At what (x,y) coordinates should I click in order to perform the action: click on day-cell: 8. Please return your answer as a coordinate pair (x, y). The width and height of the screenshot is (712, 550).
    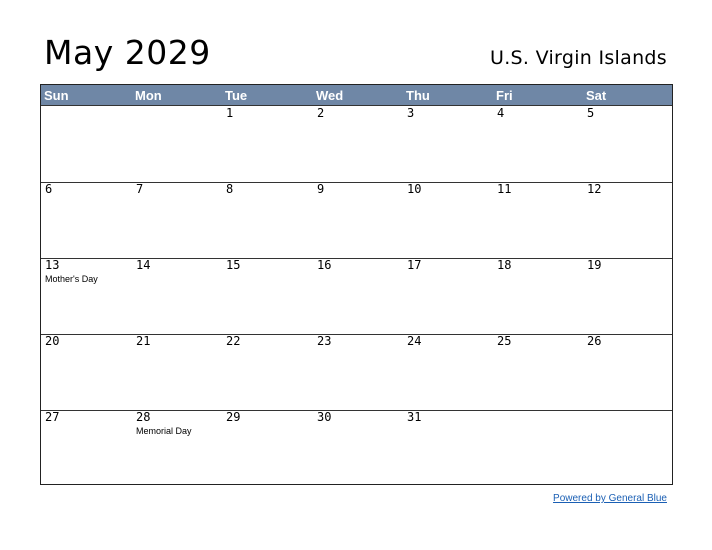
    Looking at the image, I should click on (267, 219).